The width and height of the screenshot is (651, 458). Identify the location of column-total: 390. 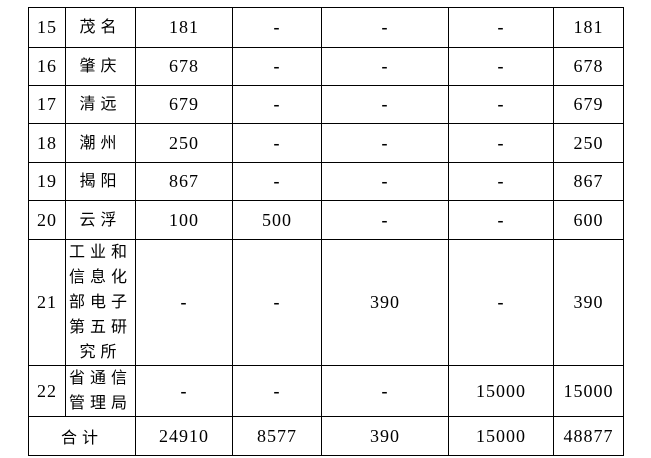
(385, 436).